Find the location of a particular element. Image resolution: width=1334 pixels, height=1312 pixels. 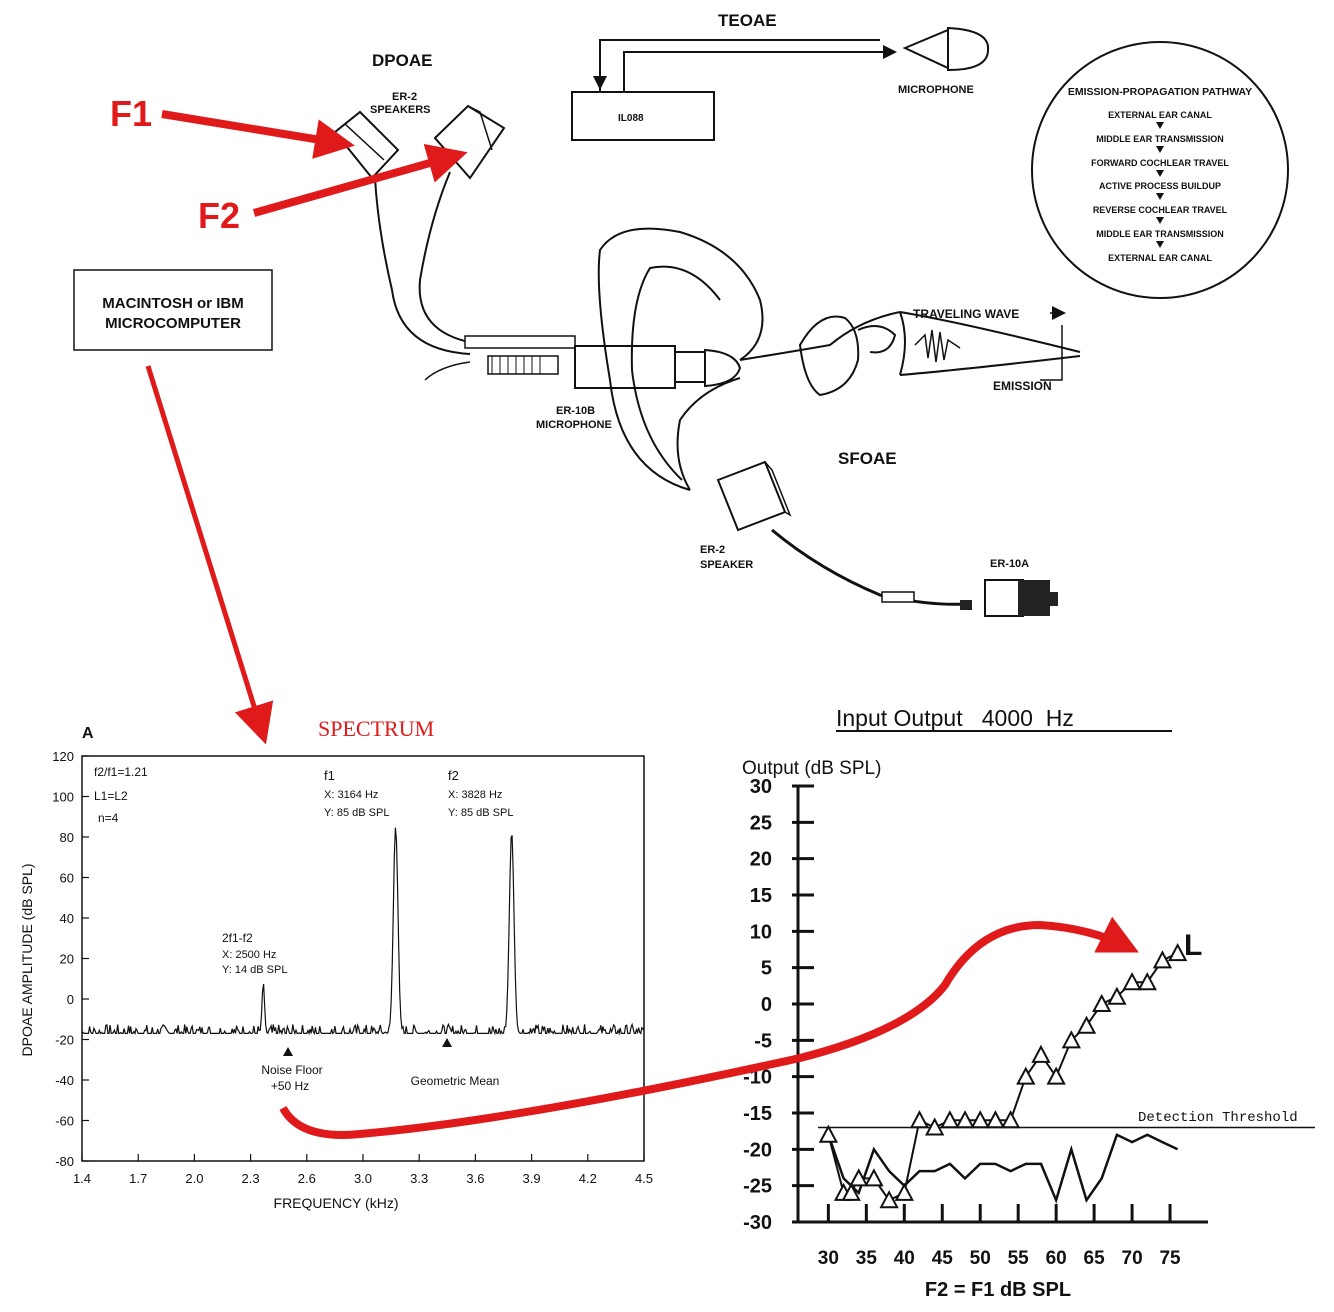

f1-arrow is located at coordinates (258, 134).